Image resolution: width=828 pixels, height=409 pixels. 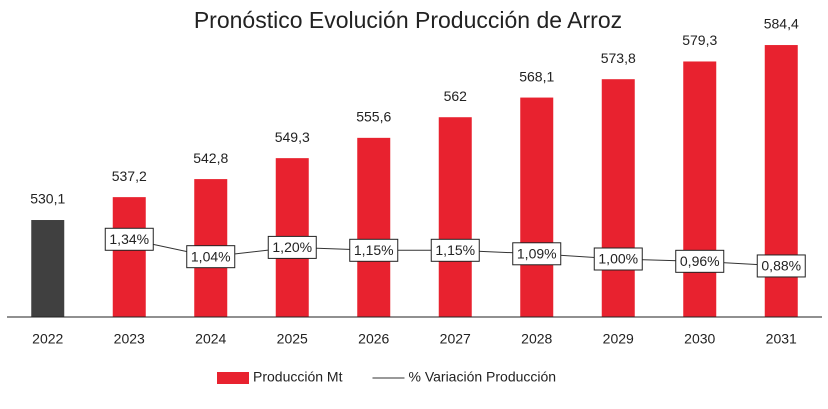 I want to click on data-label: 568,1, so click(x=536, y=76).